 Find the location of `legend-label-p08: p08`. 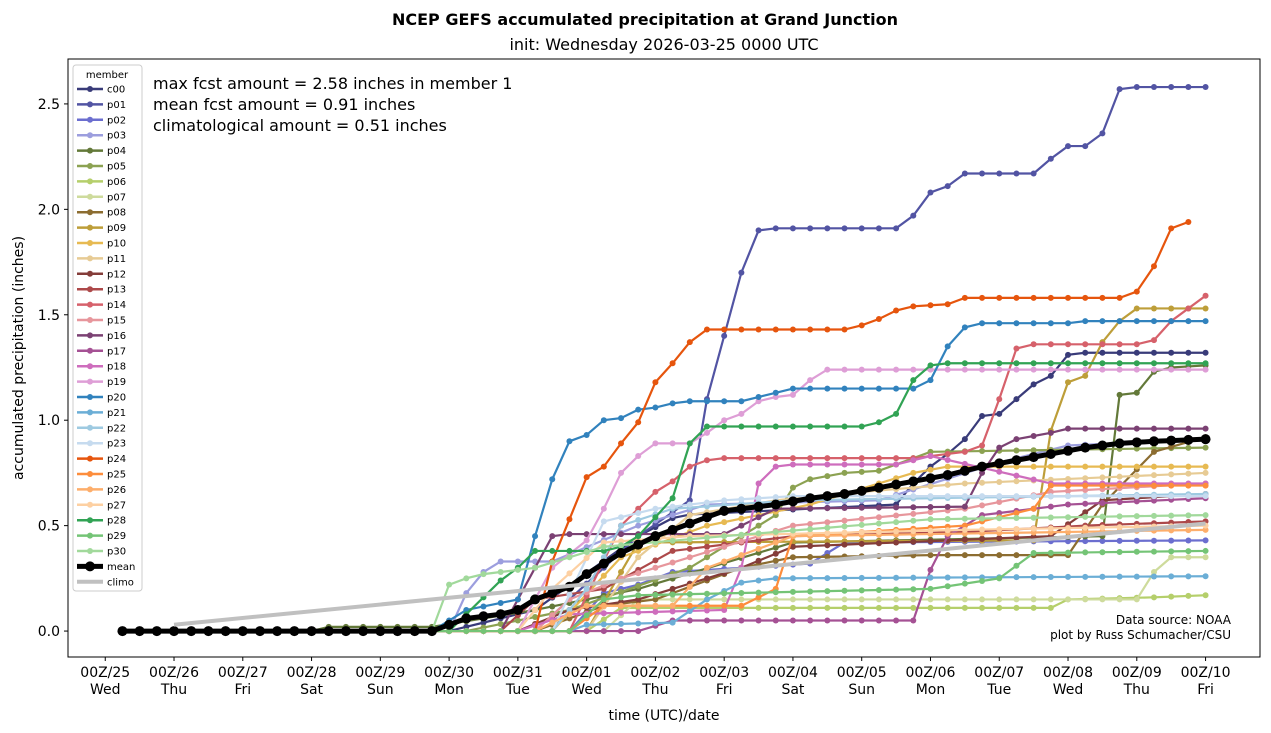

legend-label-p08: p08 is located at coordinates (116, 213).